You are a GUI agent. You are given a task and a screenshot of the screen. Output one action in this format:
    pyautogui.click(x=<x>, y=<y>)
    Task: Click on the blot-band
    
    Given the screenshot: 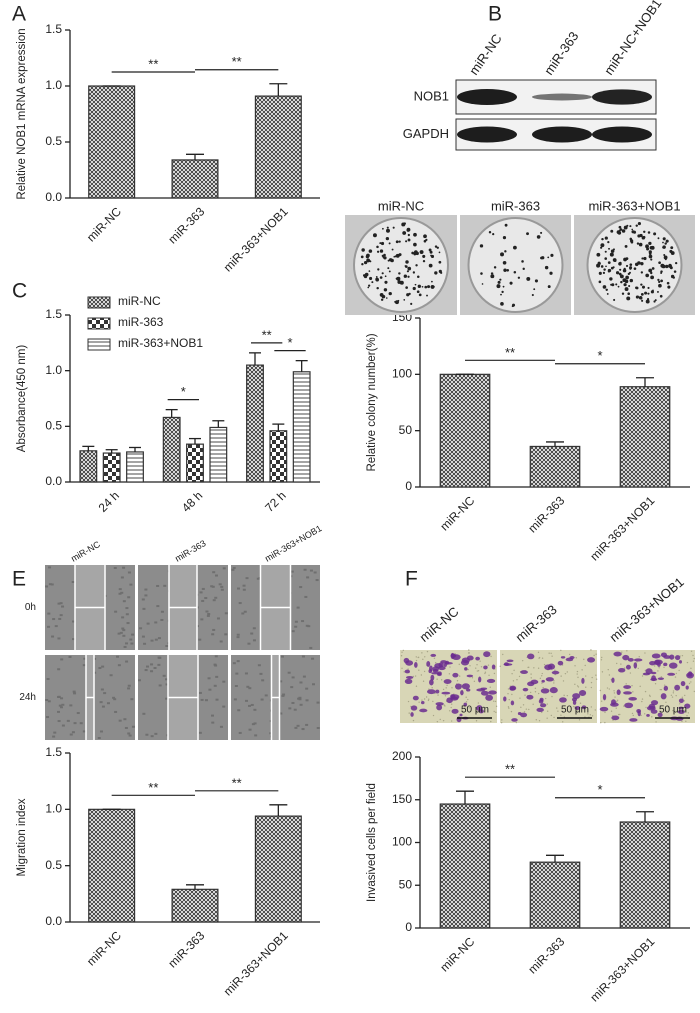 What is the action you would take?
    pyautogui.click(x=562, y=134)
    